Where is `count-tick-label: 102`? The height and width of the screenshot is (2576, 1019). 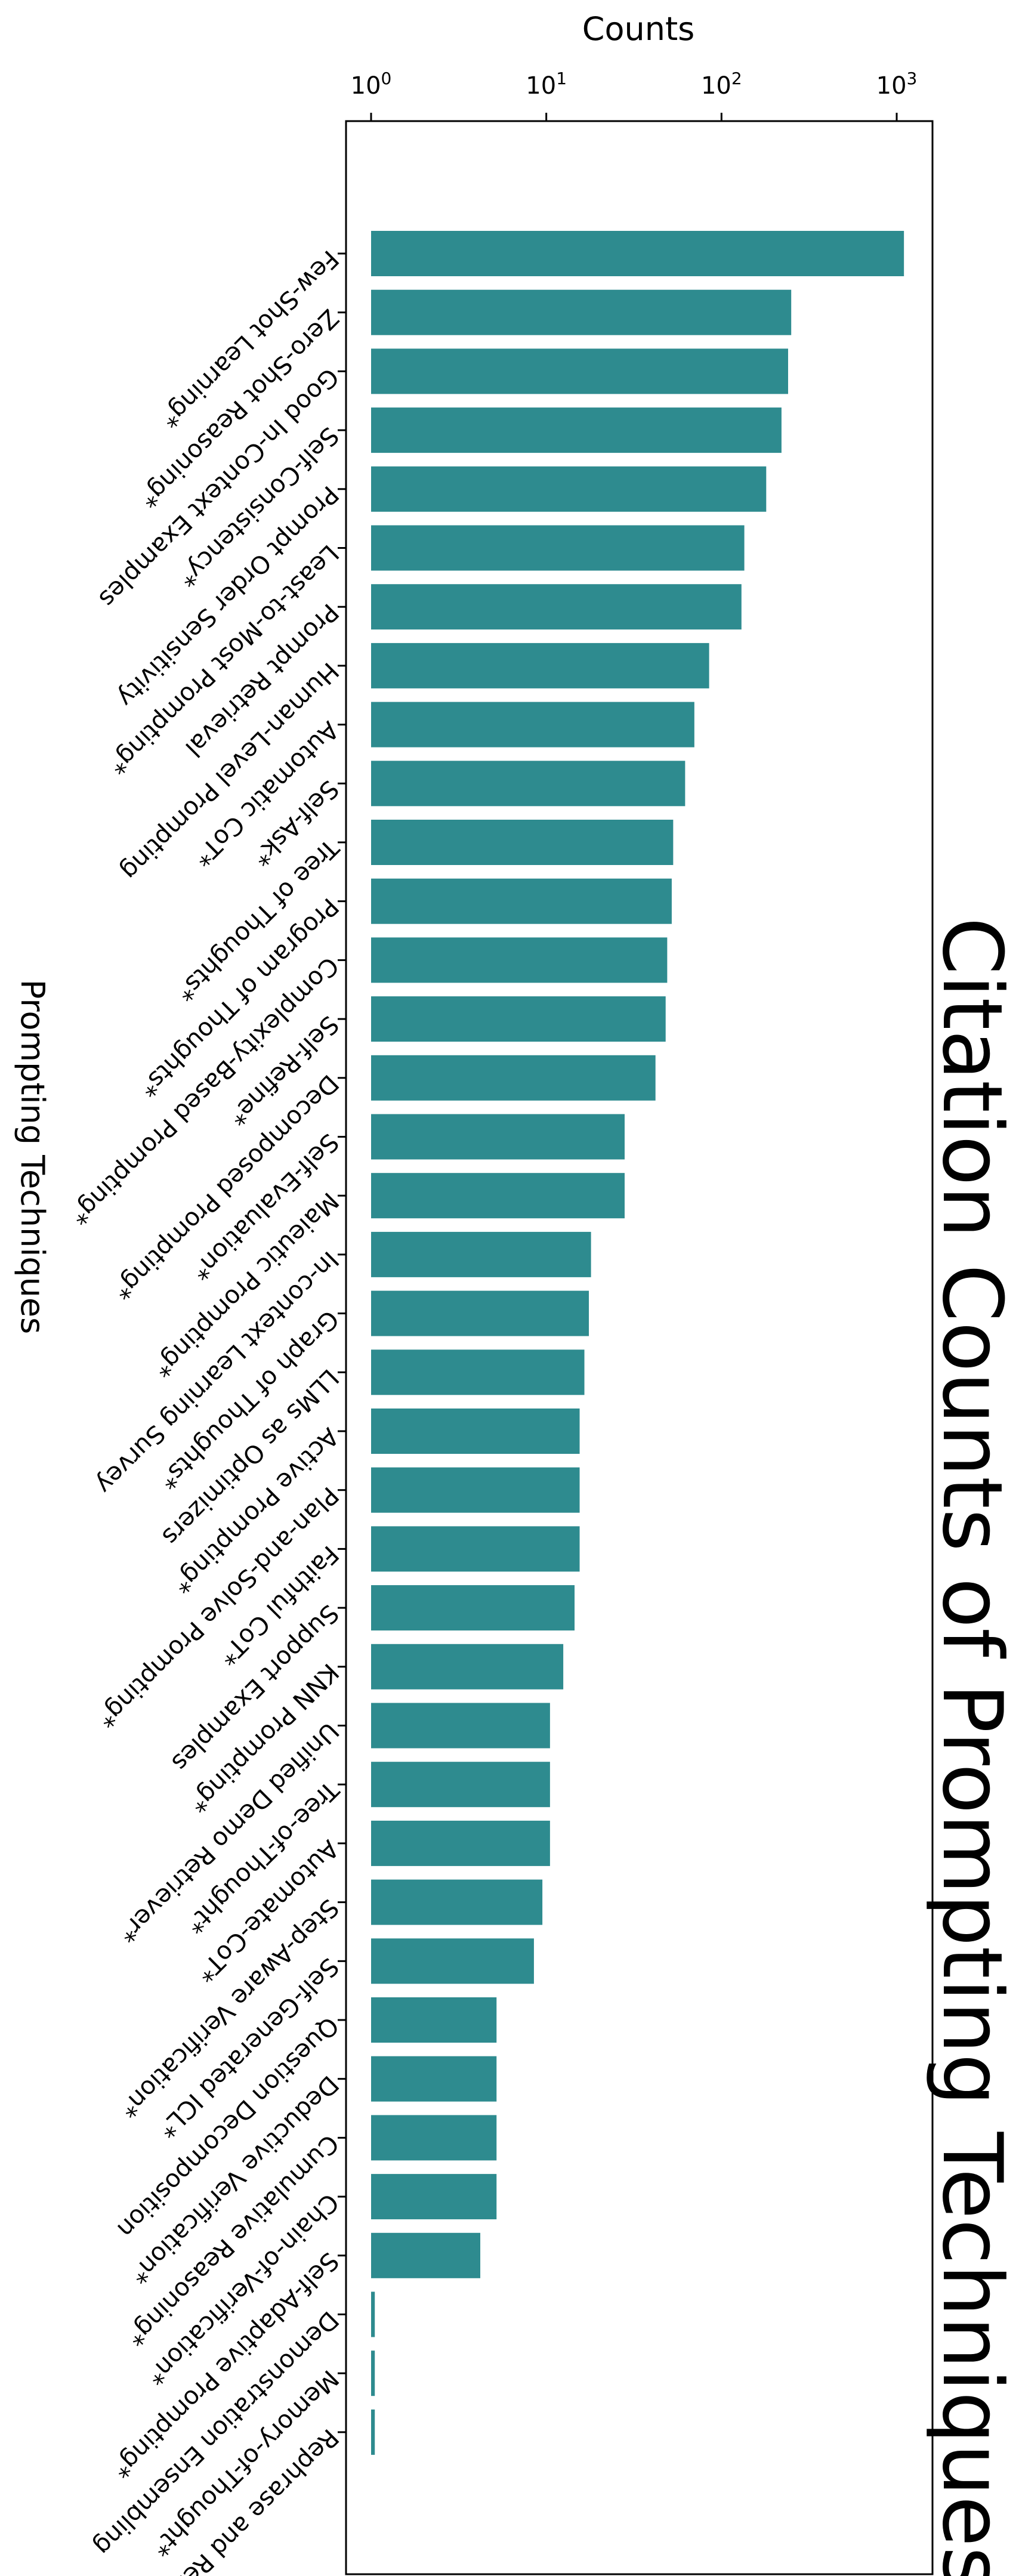 count-tick-label: 102 is located at coordinates (721, 84).